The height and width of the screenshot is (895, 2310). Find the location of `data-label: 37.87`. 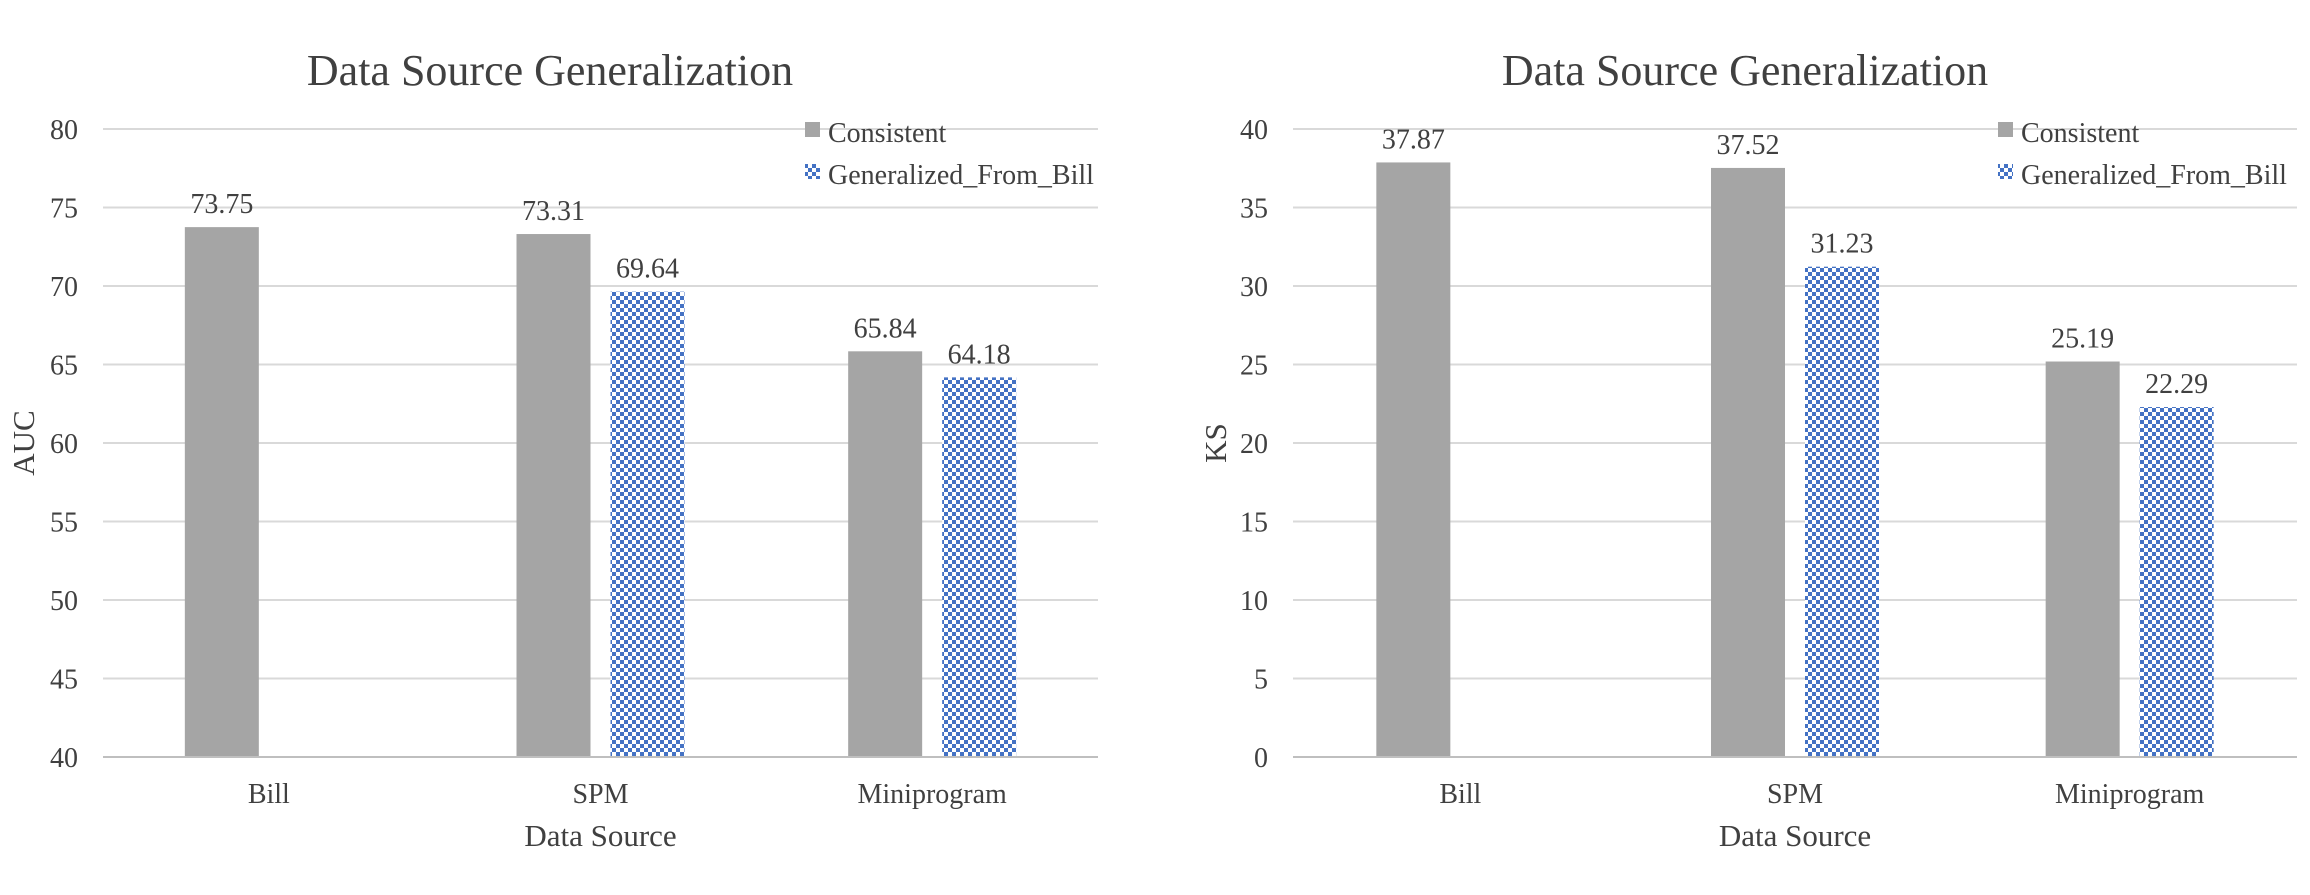

data-label: 37.87 is located at coordinates (1413, 139).